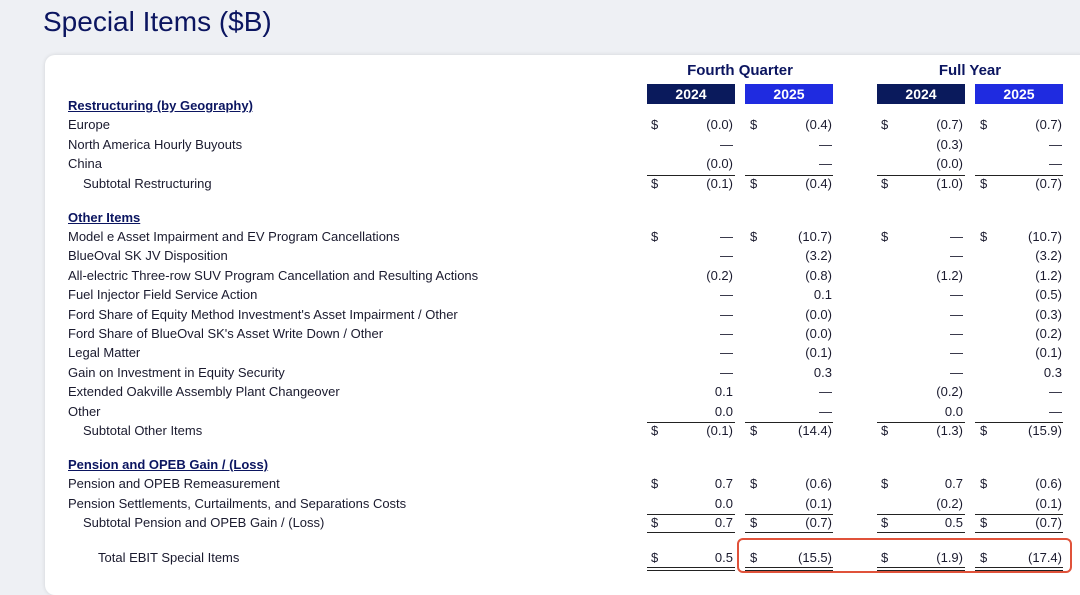  I want to click on value-cell: (1.9), so click(949, 558).